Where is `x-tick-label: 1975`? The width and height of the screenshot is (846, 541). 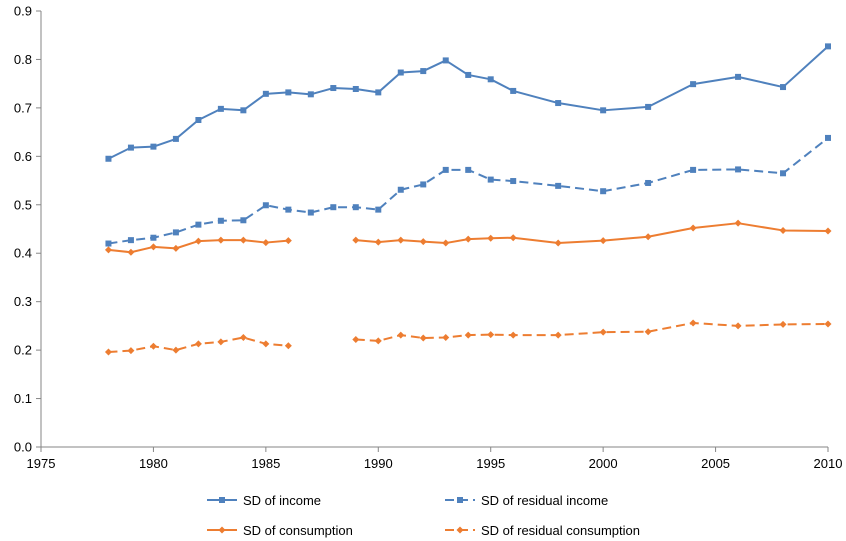 x-tick-label: 1975 is located at coordinates (41, 463).